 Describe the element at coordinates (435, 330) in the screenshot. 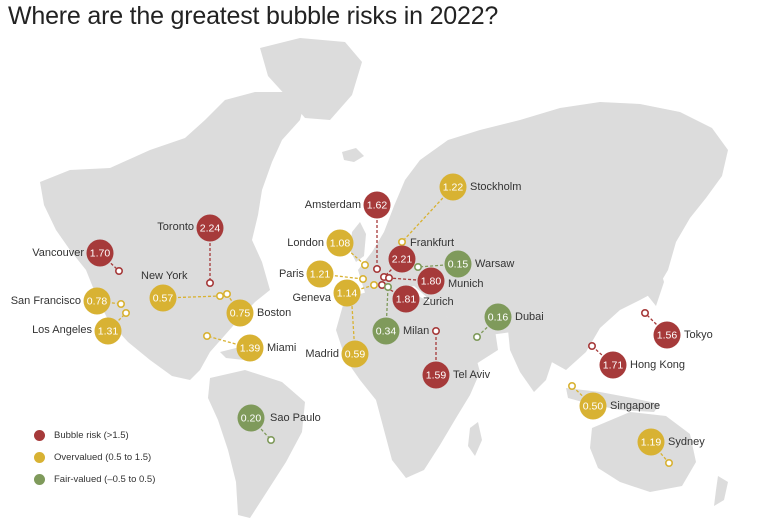

I see `location-dot-tel-aviv` at that location.